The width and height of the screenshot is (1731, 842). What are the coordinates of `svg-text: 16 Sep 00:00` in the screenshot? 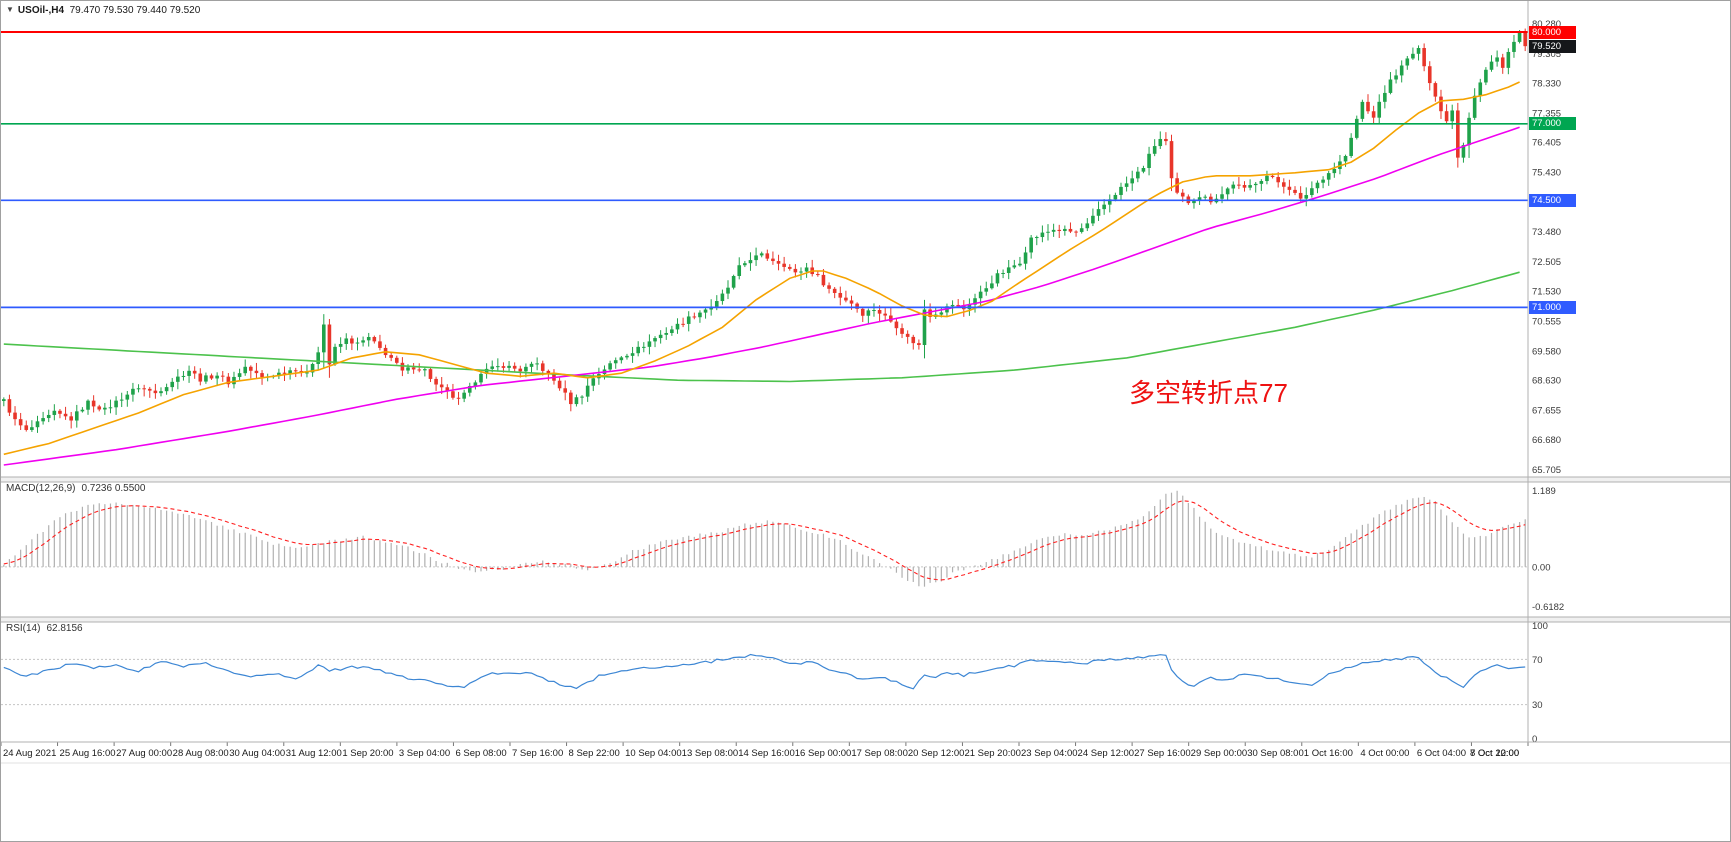 It's located at (823, 753).